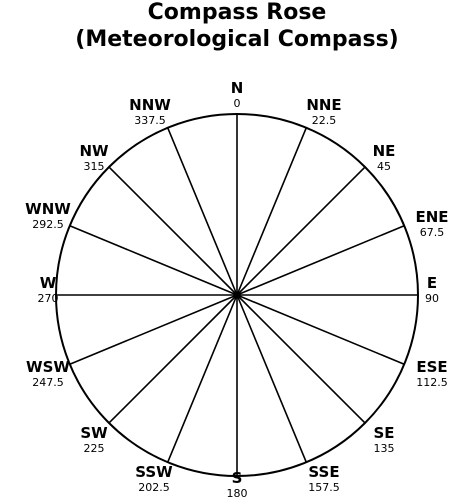 Image resolution: width=474 pixels, height=504 pixels. Describe the element at coordinates (432, 382) in the screenshot. I see `degree-label-ese: 112.5` at that location.